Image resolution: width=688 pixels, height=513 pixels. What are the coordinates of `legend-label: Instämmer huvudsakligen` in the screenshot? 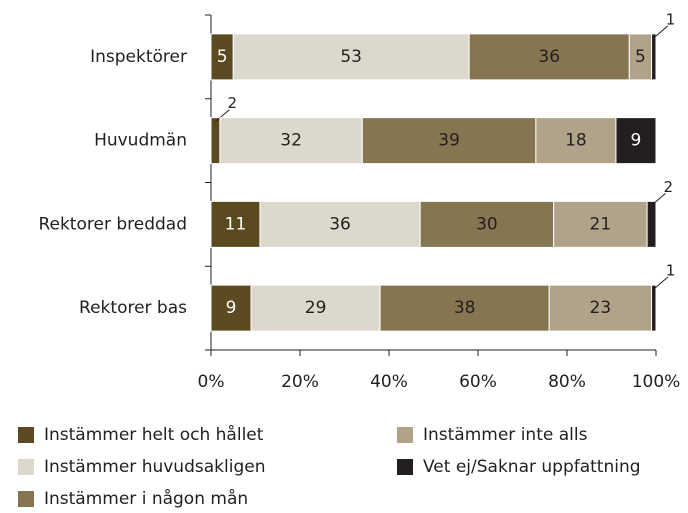 It's located at (154, 467).